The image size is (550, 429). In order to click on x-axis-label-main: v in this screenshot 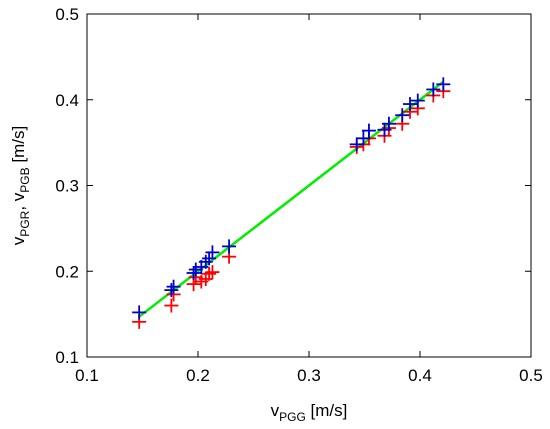, I will do `click(275, 410)`.